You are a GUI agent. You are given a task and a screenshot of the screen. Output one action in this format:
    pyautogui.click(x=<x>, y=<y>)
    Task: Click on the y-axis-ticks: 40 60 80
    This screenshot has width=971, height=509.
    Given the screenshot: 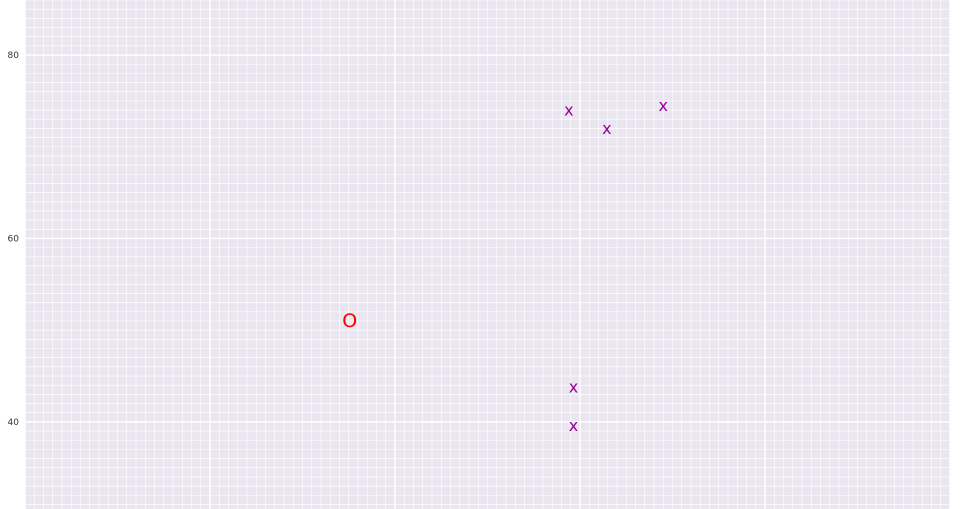 What is the action you would take?
    pyautogui.click(x=14, y=239)
    